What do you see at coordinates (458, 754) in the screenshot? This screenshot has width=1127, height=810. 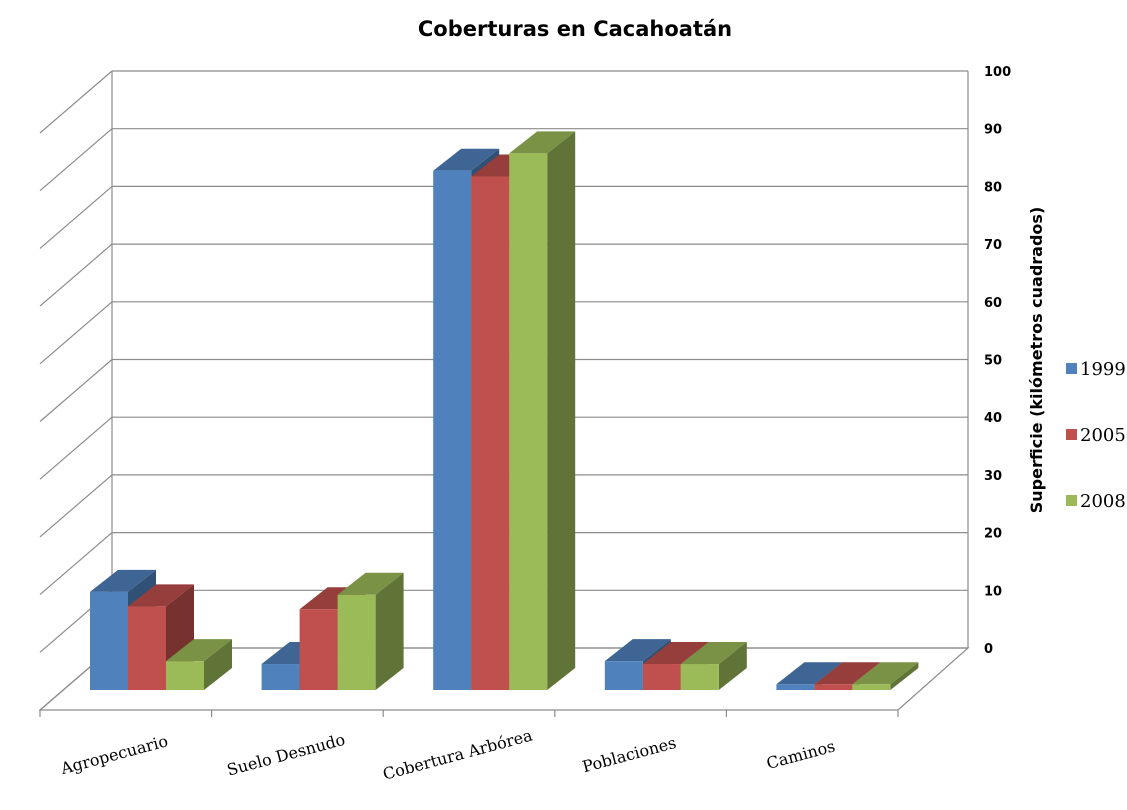 I see `category-label: Cobertura Arbórea` at bounding box center [458, 754].